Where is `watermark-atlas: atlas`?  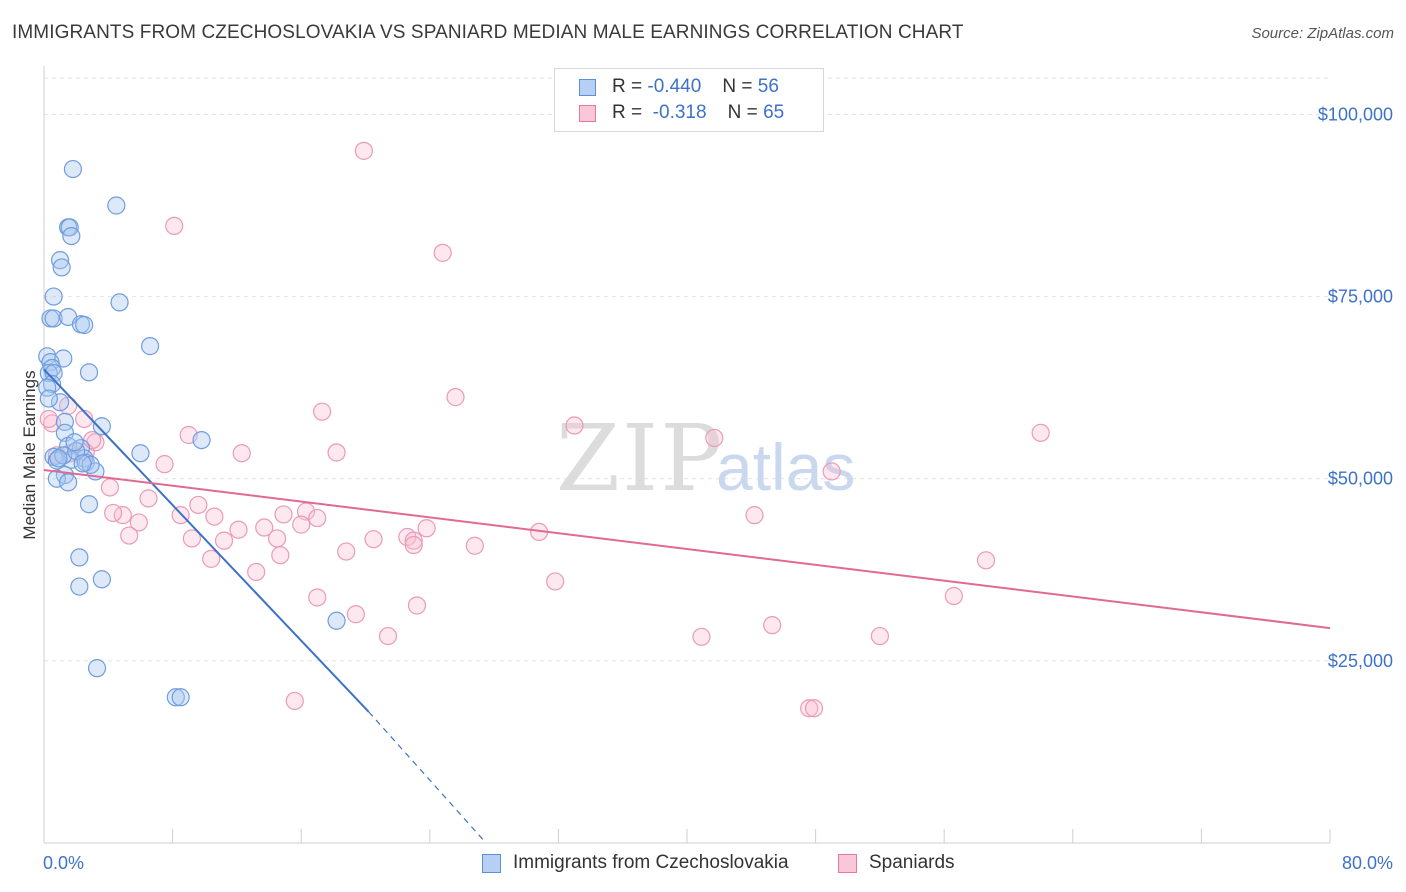
watermark-atlas: atlas is located at coordinates (785, 467).